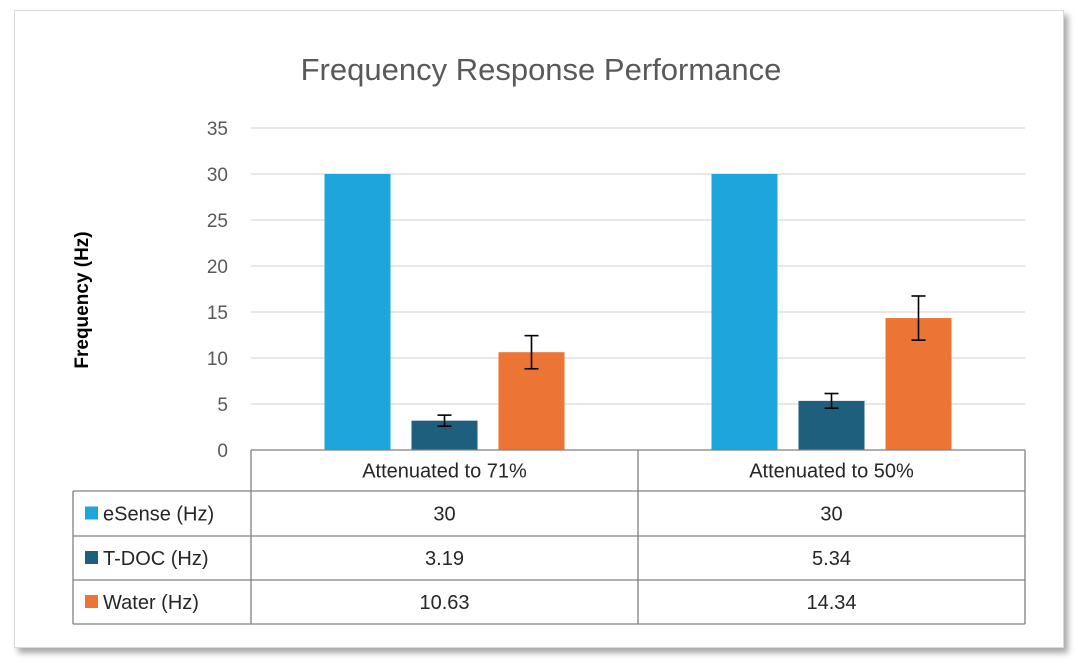 The height and width of the screenshot is (669, 1080). Describe the element at coordinates (82, 299) in the screenshot. I see `y-axis-label: Frequency (Hz)` at that location.